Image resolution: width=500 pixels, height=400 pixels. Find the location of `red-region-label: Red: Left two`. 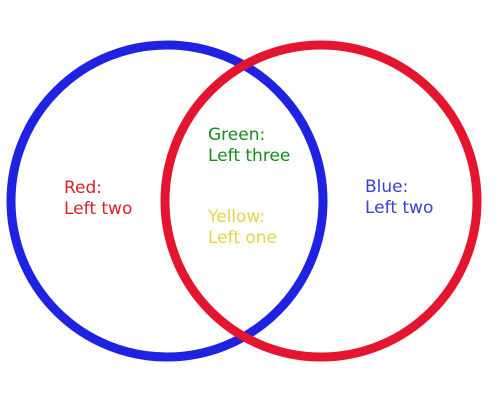

red-region-label: Red: Left two is located at coordinates (98, 199).